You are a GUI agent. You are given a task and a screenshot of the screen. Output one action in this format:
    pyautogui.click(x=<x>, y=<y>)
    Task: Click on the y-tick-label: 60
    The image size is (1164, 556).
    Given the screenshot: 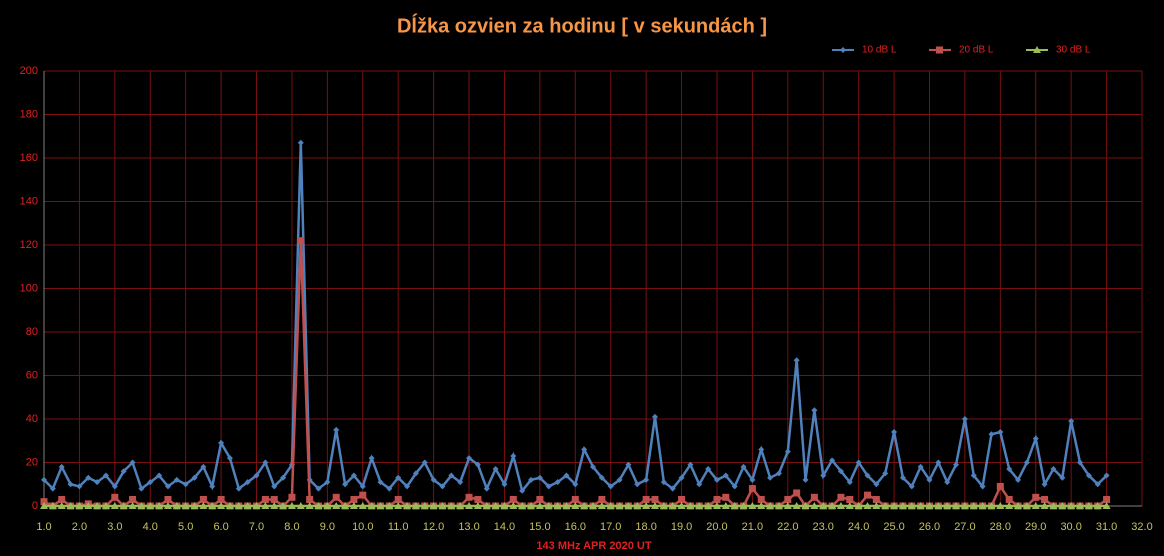 What is the action you would take?
    pyautogui.click(x=32, y=375)
    